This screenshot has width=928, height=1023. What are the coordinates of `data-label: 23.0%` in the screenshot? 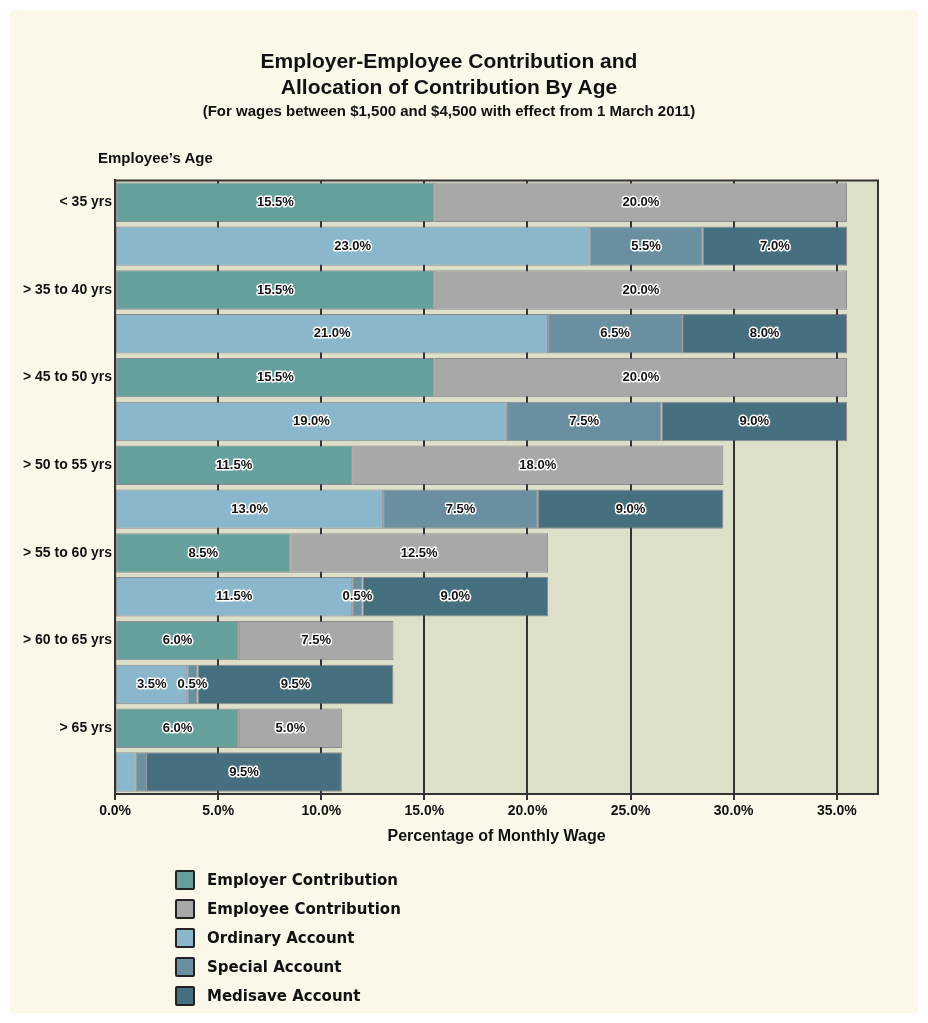 It's located at (353, 245).